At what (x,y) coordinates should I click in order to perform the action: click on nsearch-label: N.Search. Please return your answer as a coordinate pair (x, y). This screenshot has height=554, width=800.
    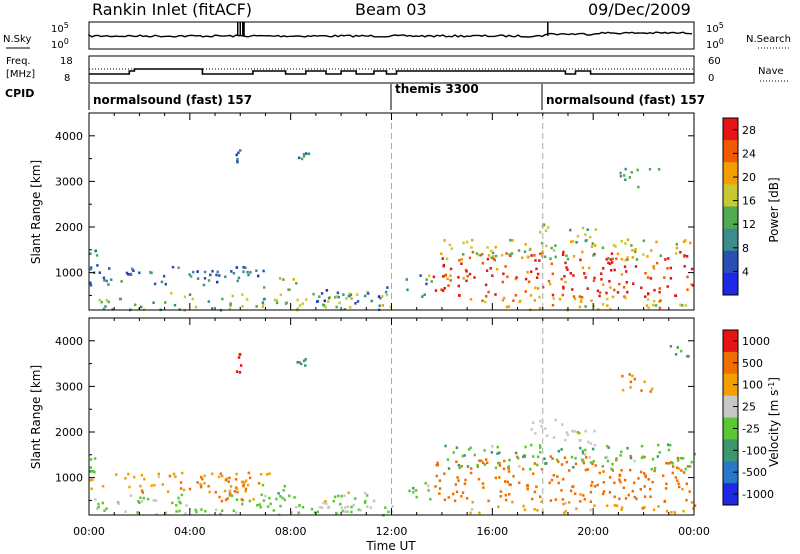
    Looking at the image, I should click on (768, 39).